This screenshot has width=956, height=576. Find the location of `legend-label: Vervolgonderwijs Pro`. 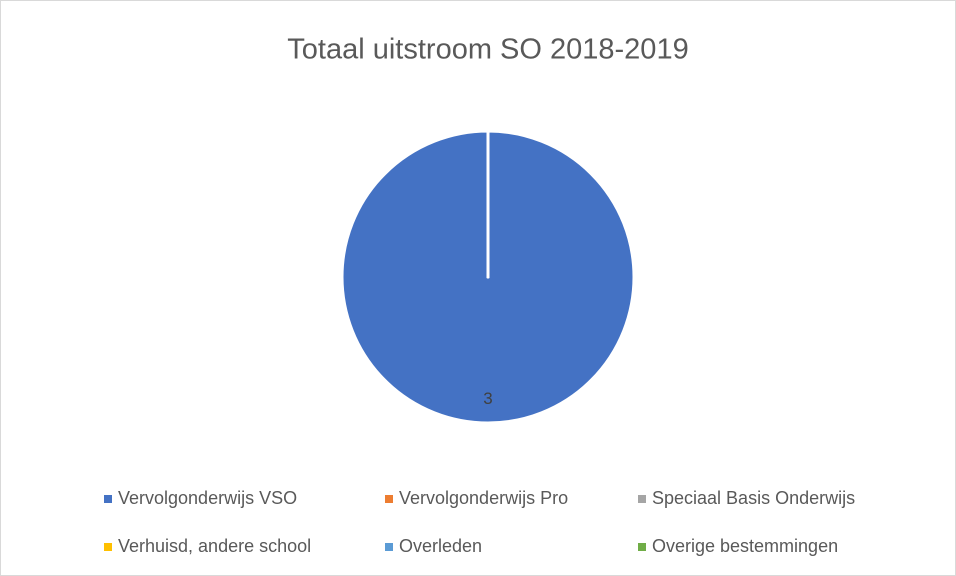

legend-label: Vervolgonderwijs Pro is located at coordinates (483, 498).